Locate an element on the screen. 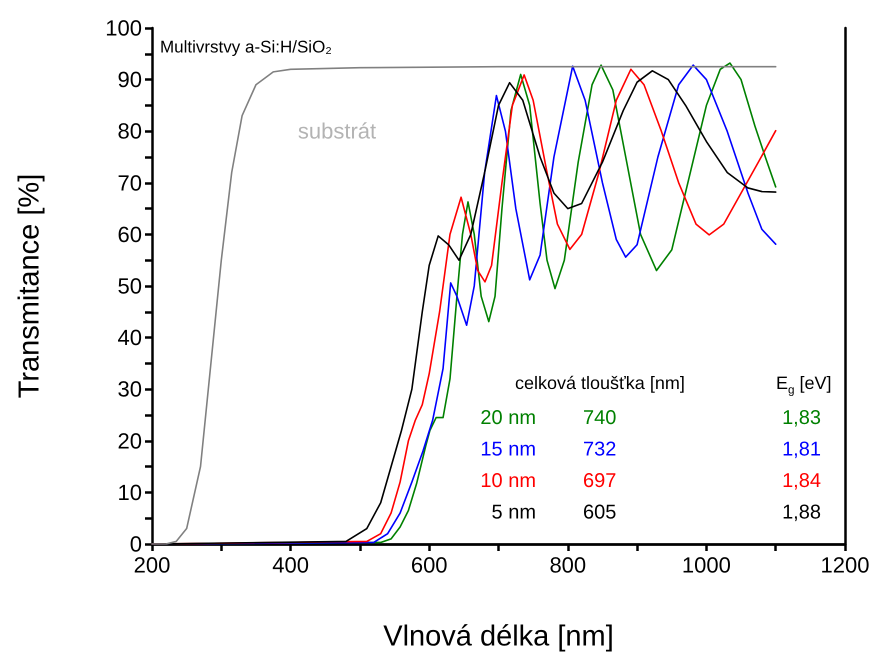  y-tick-label: 70 is located at coordinates (130, 183).